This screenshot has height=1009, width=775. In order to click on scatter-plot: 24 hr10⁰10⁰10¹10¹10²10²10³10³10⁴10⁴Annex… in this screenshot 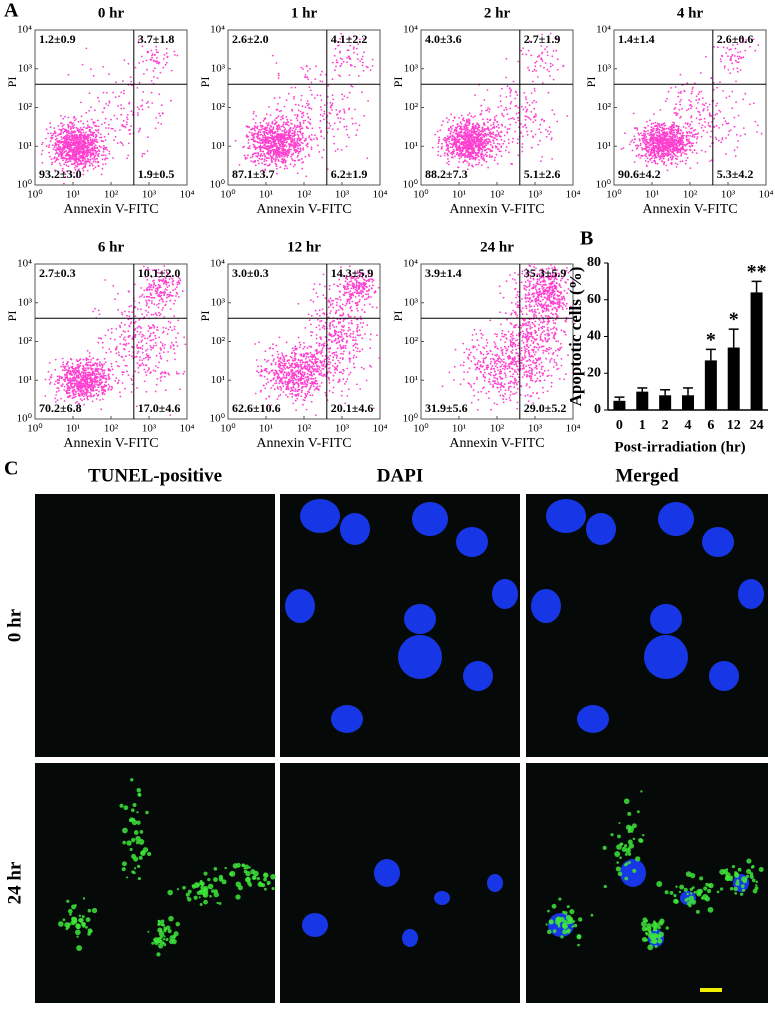, I will do `click(486, 345)`.